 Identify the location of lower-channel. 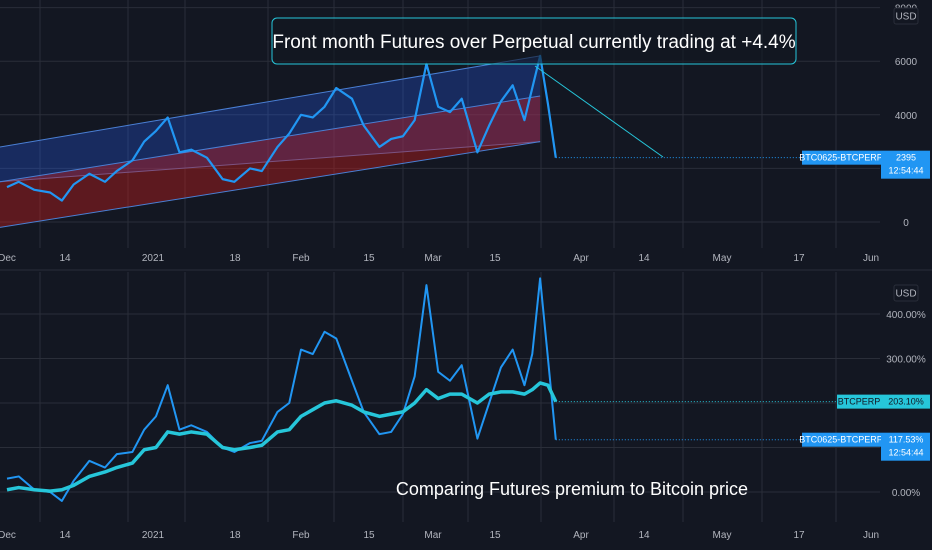
(270, 162).